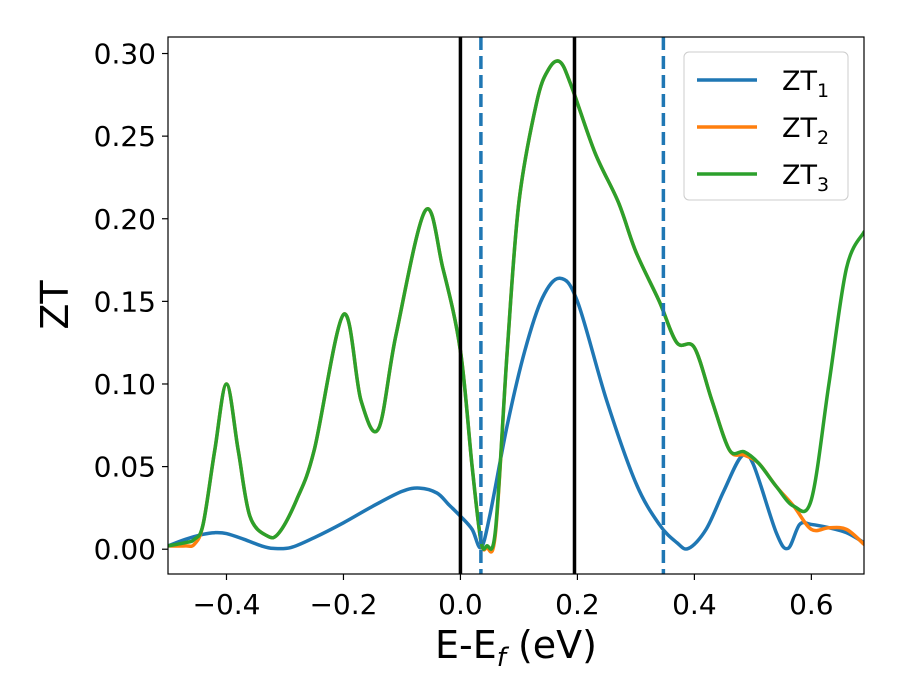  Describe the element at coordinates (125, 467) in the screenshot. I see `y-tick-label: 0.05` at that location.